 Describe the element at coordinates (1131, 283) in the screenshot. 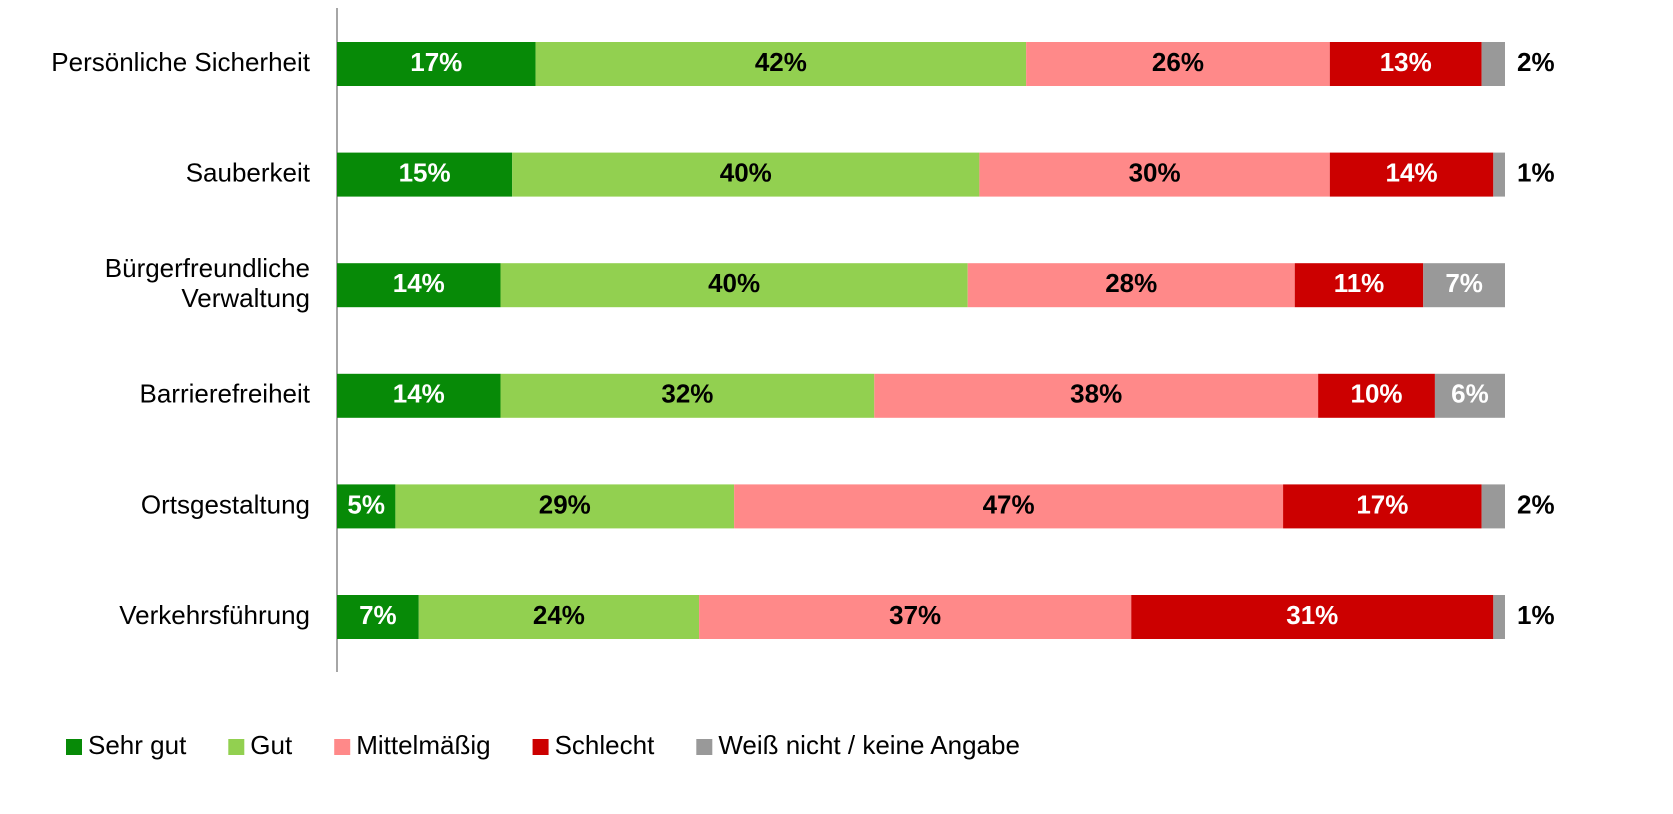

I see `value-label: 28%` at that location.